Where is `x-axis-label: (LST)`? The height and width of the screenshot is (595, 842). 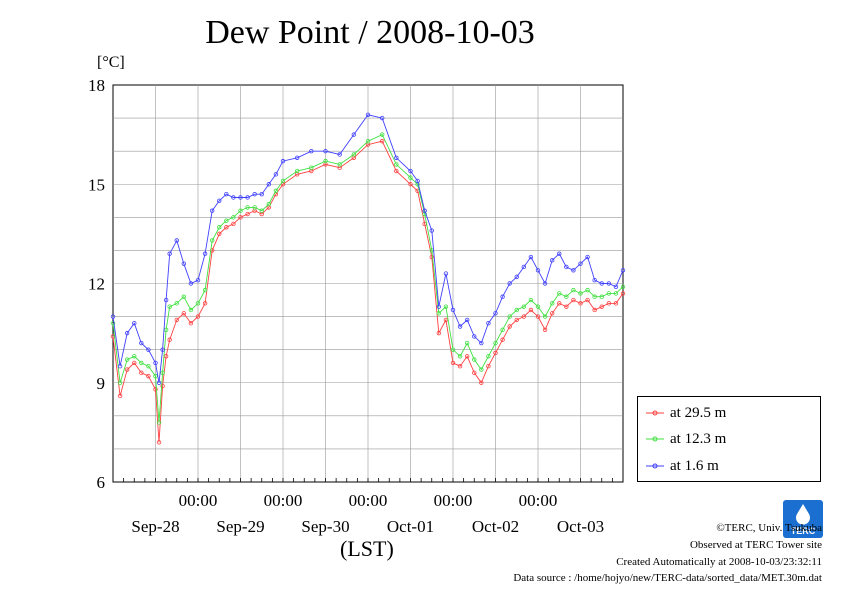
x-axis-label: (LST) is located at coordinates (367, 548).